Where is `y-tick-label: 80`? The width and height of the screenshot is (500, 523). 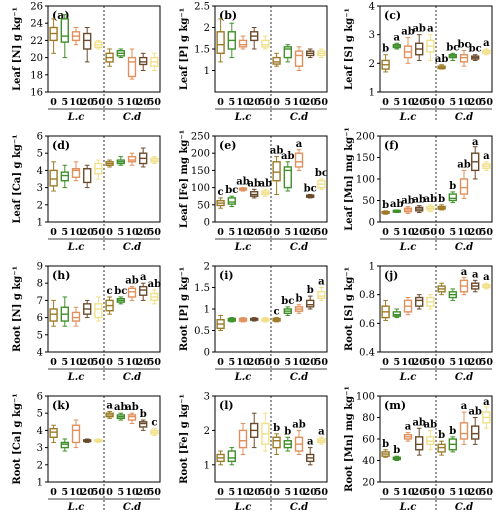
y-tick-label: 80 is located at coordinates (368, 418).